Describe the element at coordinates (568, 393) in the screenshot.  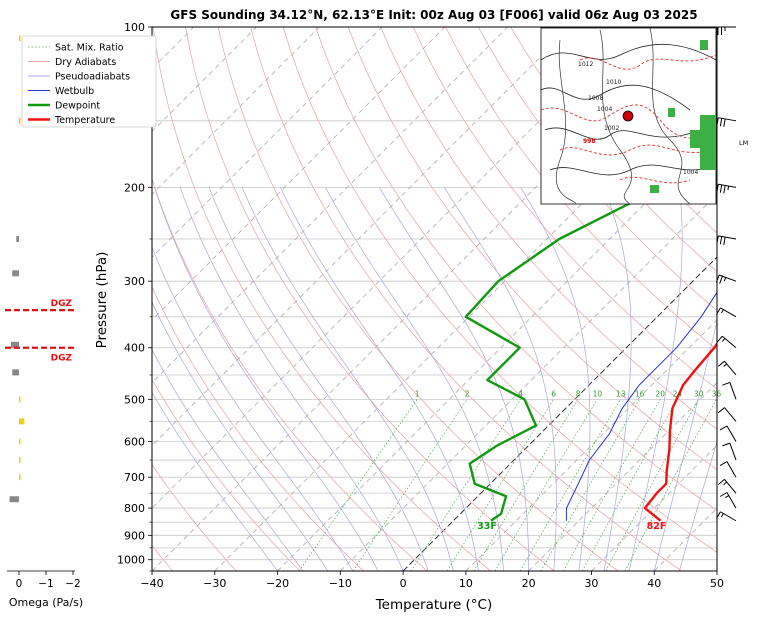
I see `mixing-ratio-labels: 1 2 4 6 8 10 13 16 20 24 30 36` at that location.